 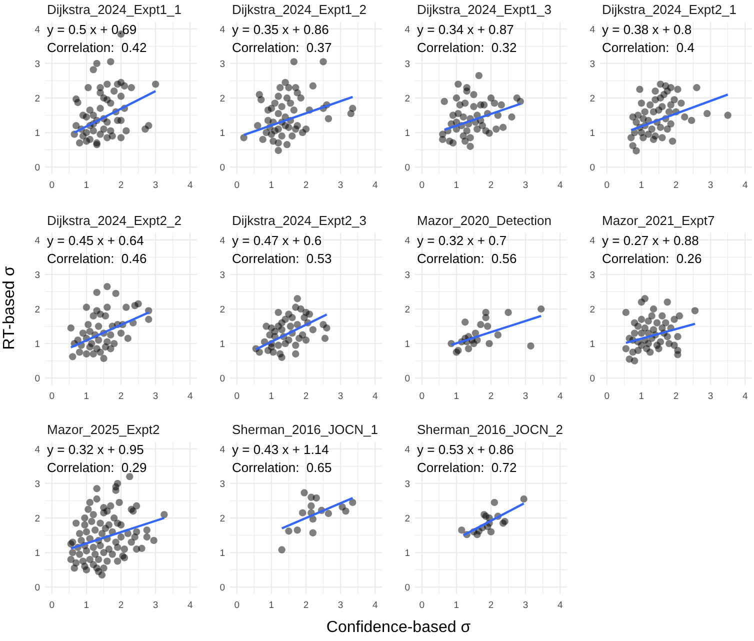 I want to click on chart-title: Mazor_2020_Detection, so click(x=484, y=220).